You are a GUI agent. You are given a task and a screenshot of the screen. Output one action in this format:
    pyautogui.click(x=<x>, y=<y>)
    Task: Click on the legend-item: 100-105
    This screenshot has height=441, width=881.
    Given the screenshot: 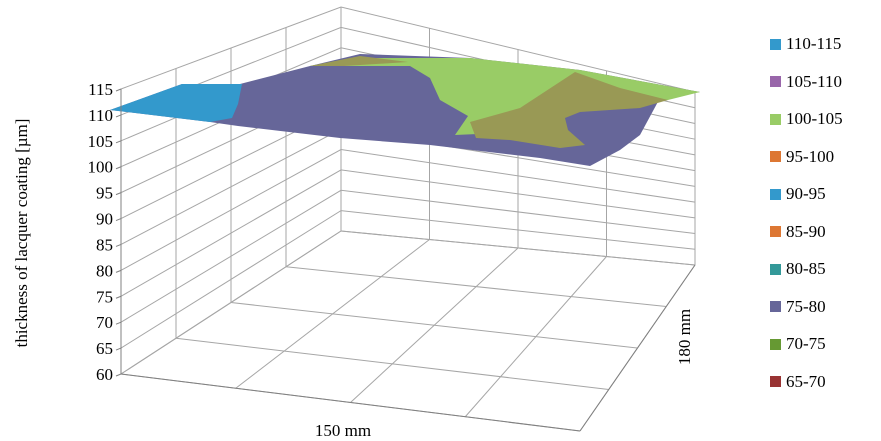 What is the action you would take?
    pyautogui.click(x=806, y=119)
    